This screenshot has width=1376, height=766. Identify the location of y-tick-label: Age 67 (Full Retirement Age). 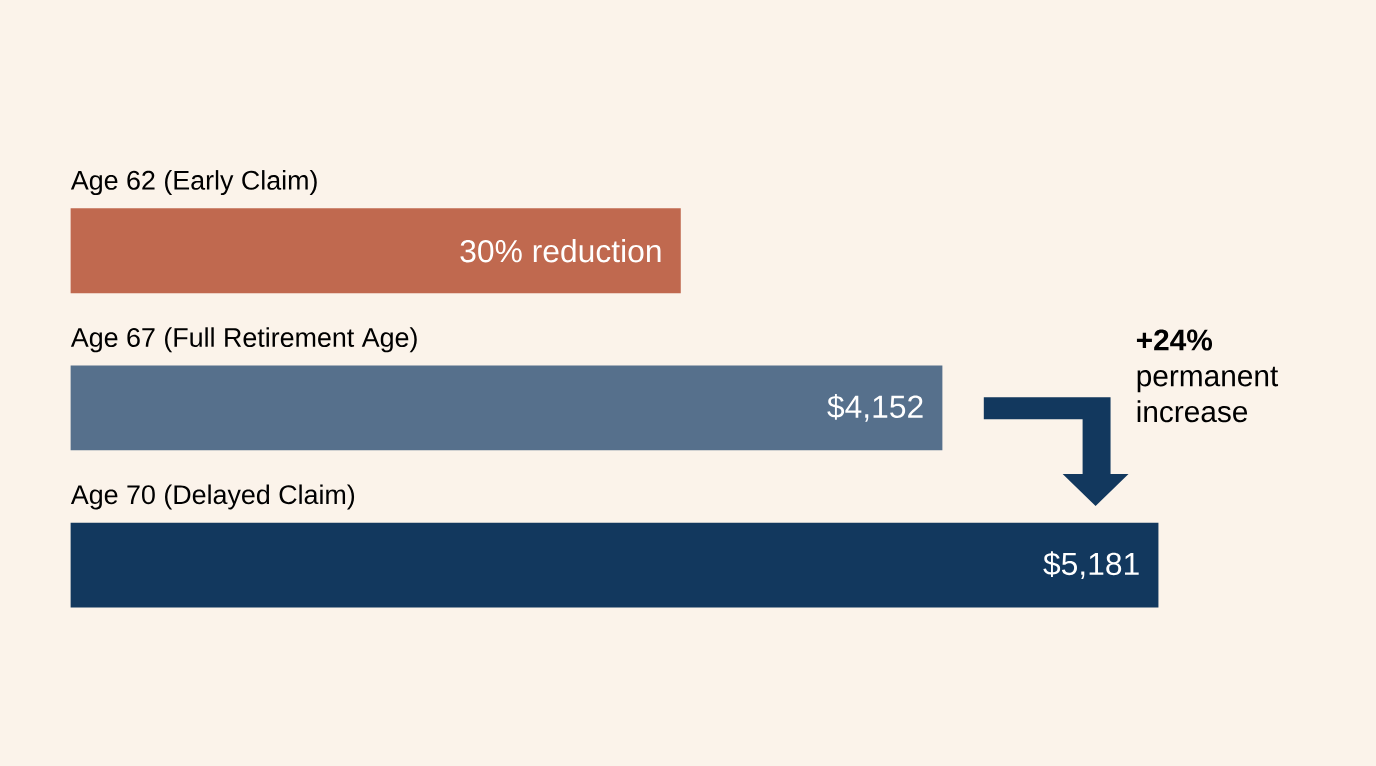
(243, 340).